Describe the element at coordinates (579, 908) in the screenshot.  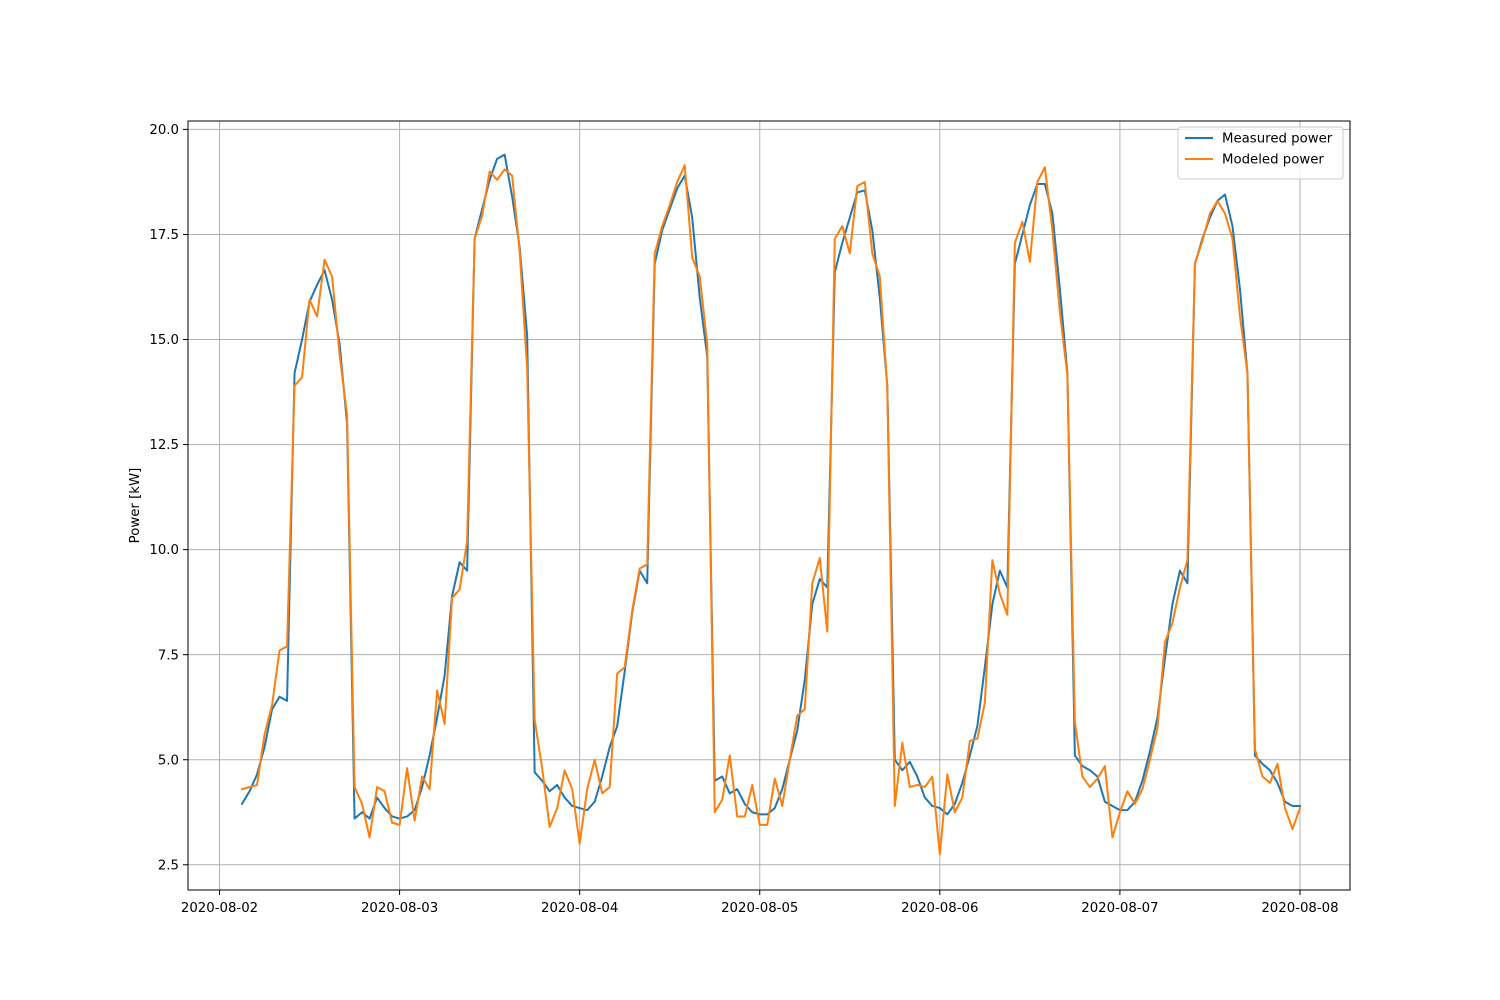
I see `x-tick-label: 2020-08-04` at that location.